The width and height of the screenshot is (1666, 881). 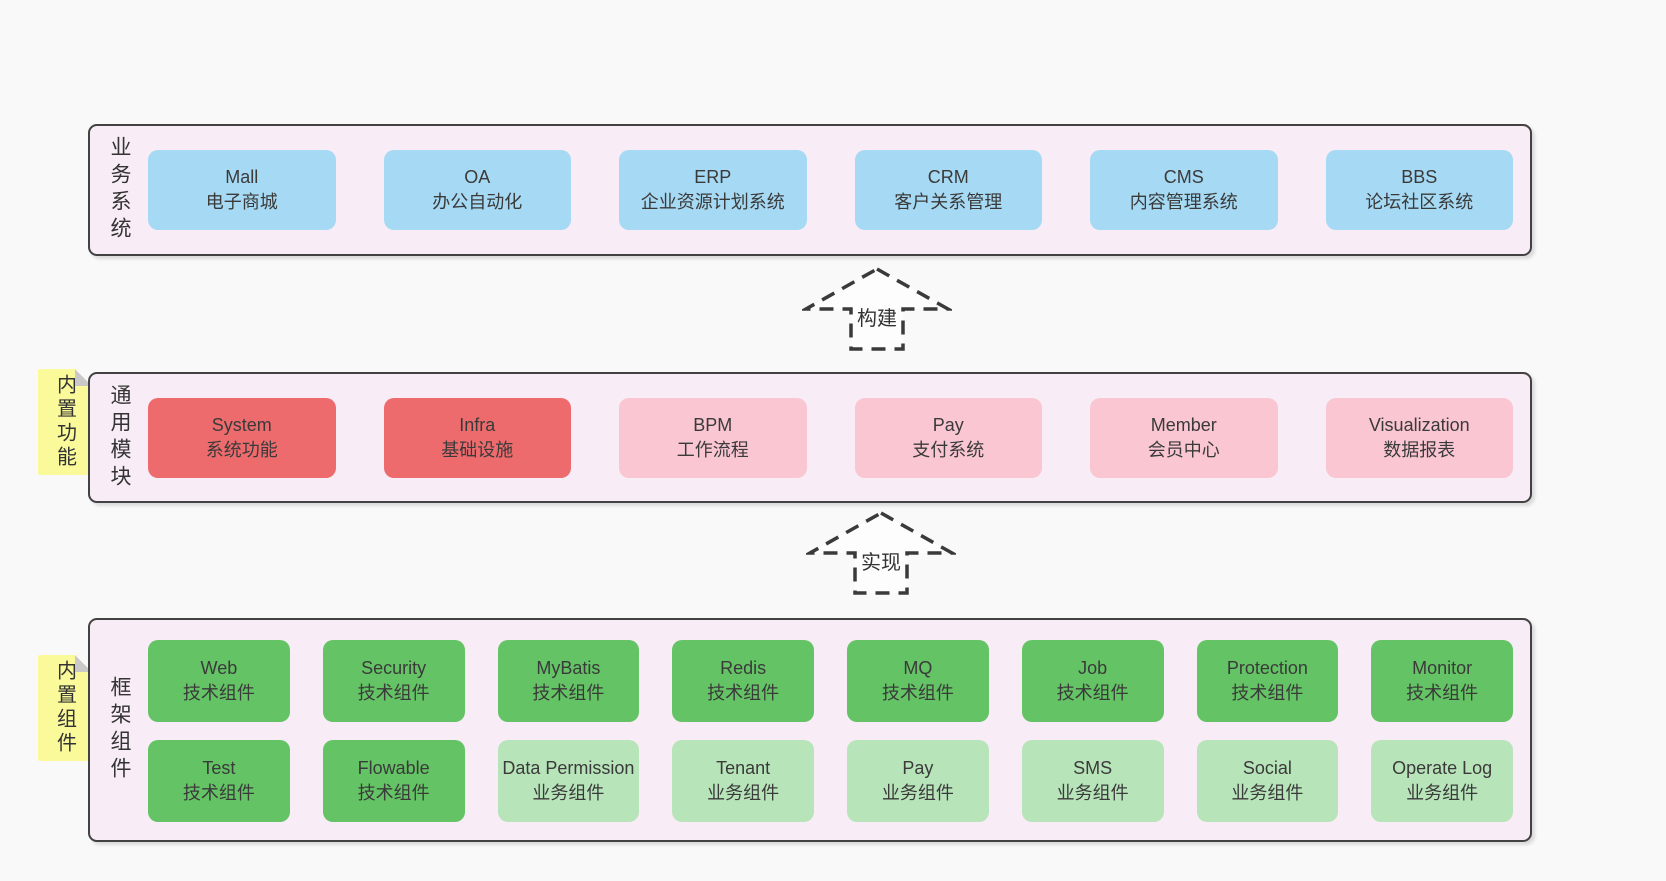 I want to click on sticky-note-text: 内置功能, so click(x=64, y=422).